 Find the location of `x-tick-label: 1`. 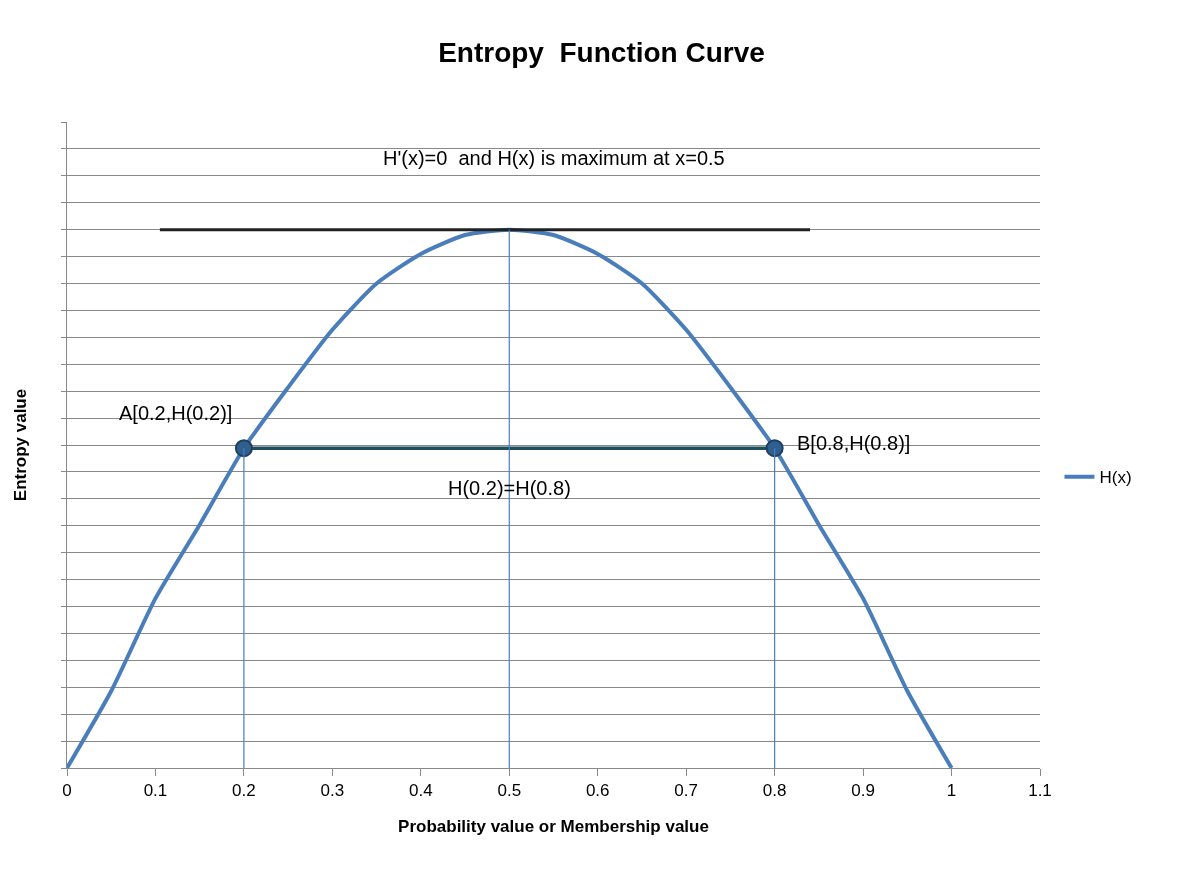

x-tick-label: 1 is located at coordinates (951, 791).